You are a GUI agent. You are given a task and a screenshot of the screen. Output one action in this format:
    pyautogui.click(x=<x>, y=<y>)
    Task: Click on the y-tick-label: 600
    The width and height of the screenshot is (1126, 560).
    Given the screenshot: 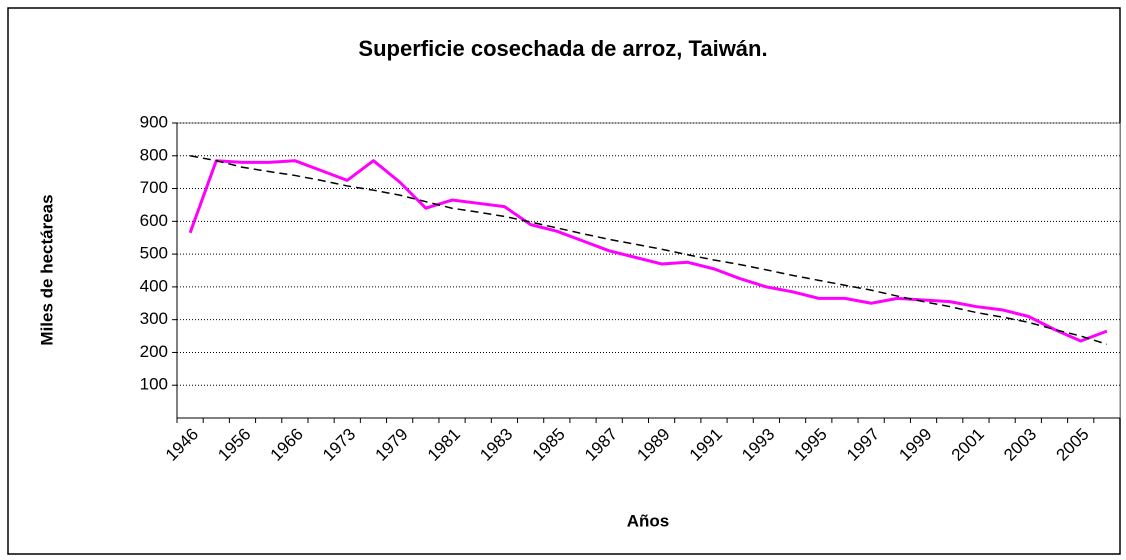 What is the action you would take?
    pyautogui.click(x=154, y=220)
    